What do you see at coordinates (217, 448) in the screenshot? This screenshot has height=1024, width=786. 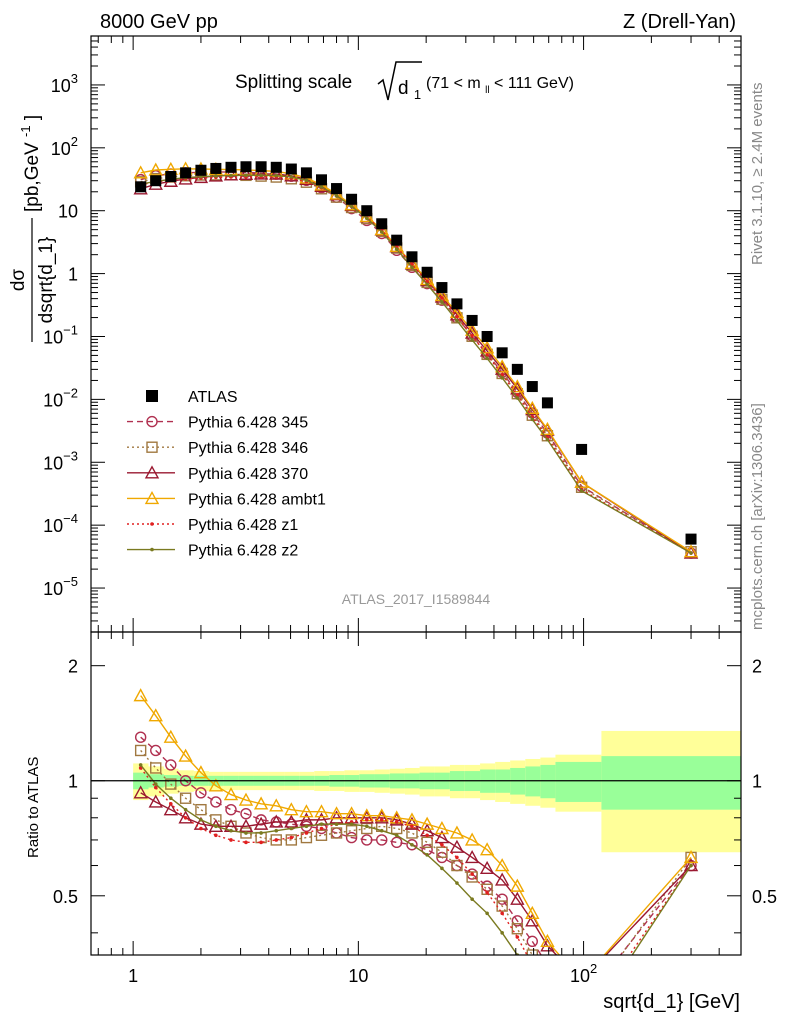 I see `legend-entry-pythia-6-428-346: Pythia 6.428 346` at bounding box center [217, 448].